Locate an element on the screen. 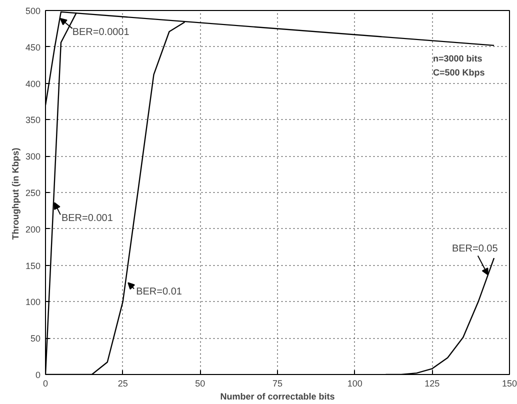  x-tick-label: 25 is located at coordinates (123, 383).